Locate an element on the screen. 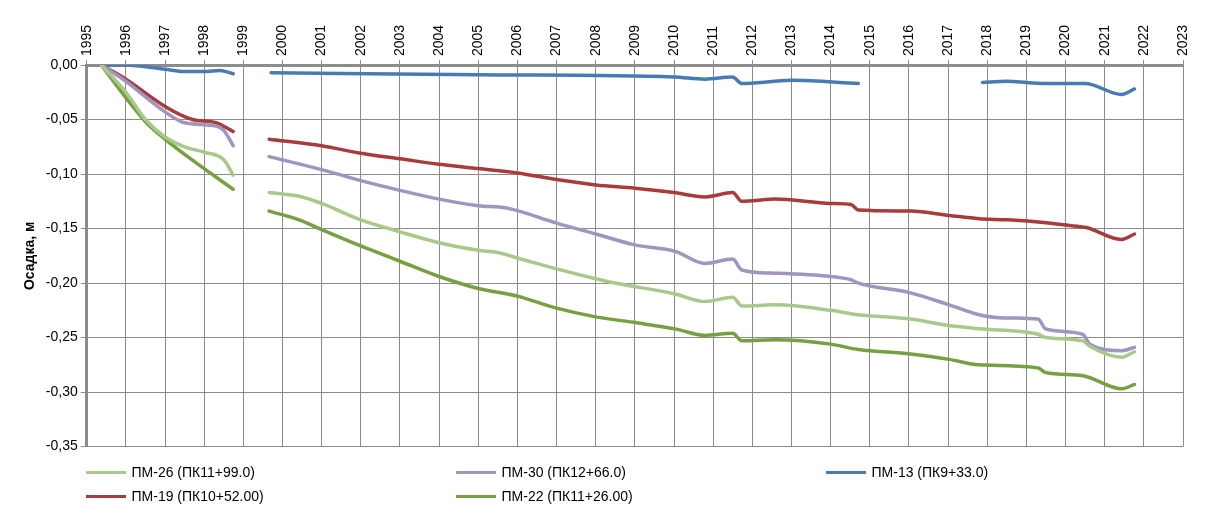 This screenshot has width=1211, height=527. x-tick-label: 1996 is located at coordinates (124, 40).